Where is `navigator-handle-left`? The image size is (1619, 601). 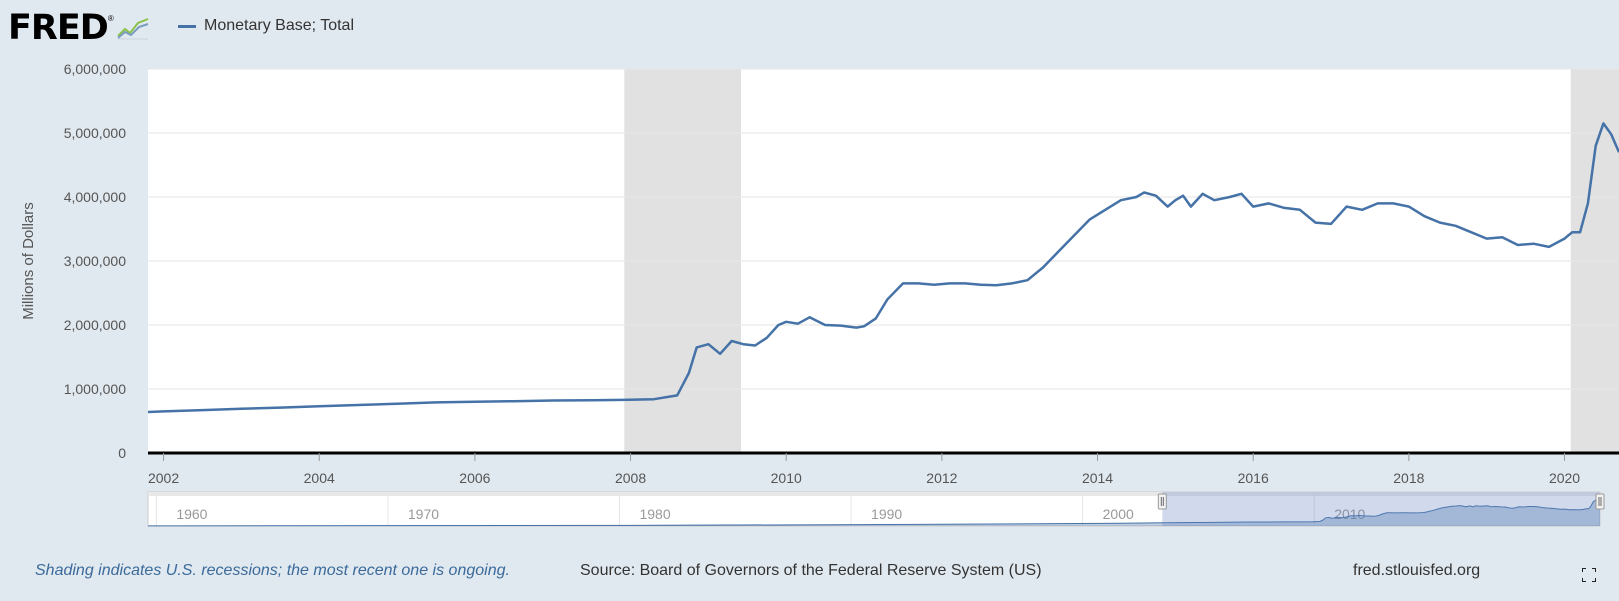
navigator-handle-left is located at coordinates (1162, 501).